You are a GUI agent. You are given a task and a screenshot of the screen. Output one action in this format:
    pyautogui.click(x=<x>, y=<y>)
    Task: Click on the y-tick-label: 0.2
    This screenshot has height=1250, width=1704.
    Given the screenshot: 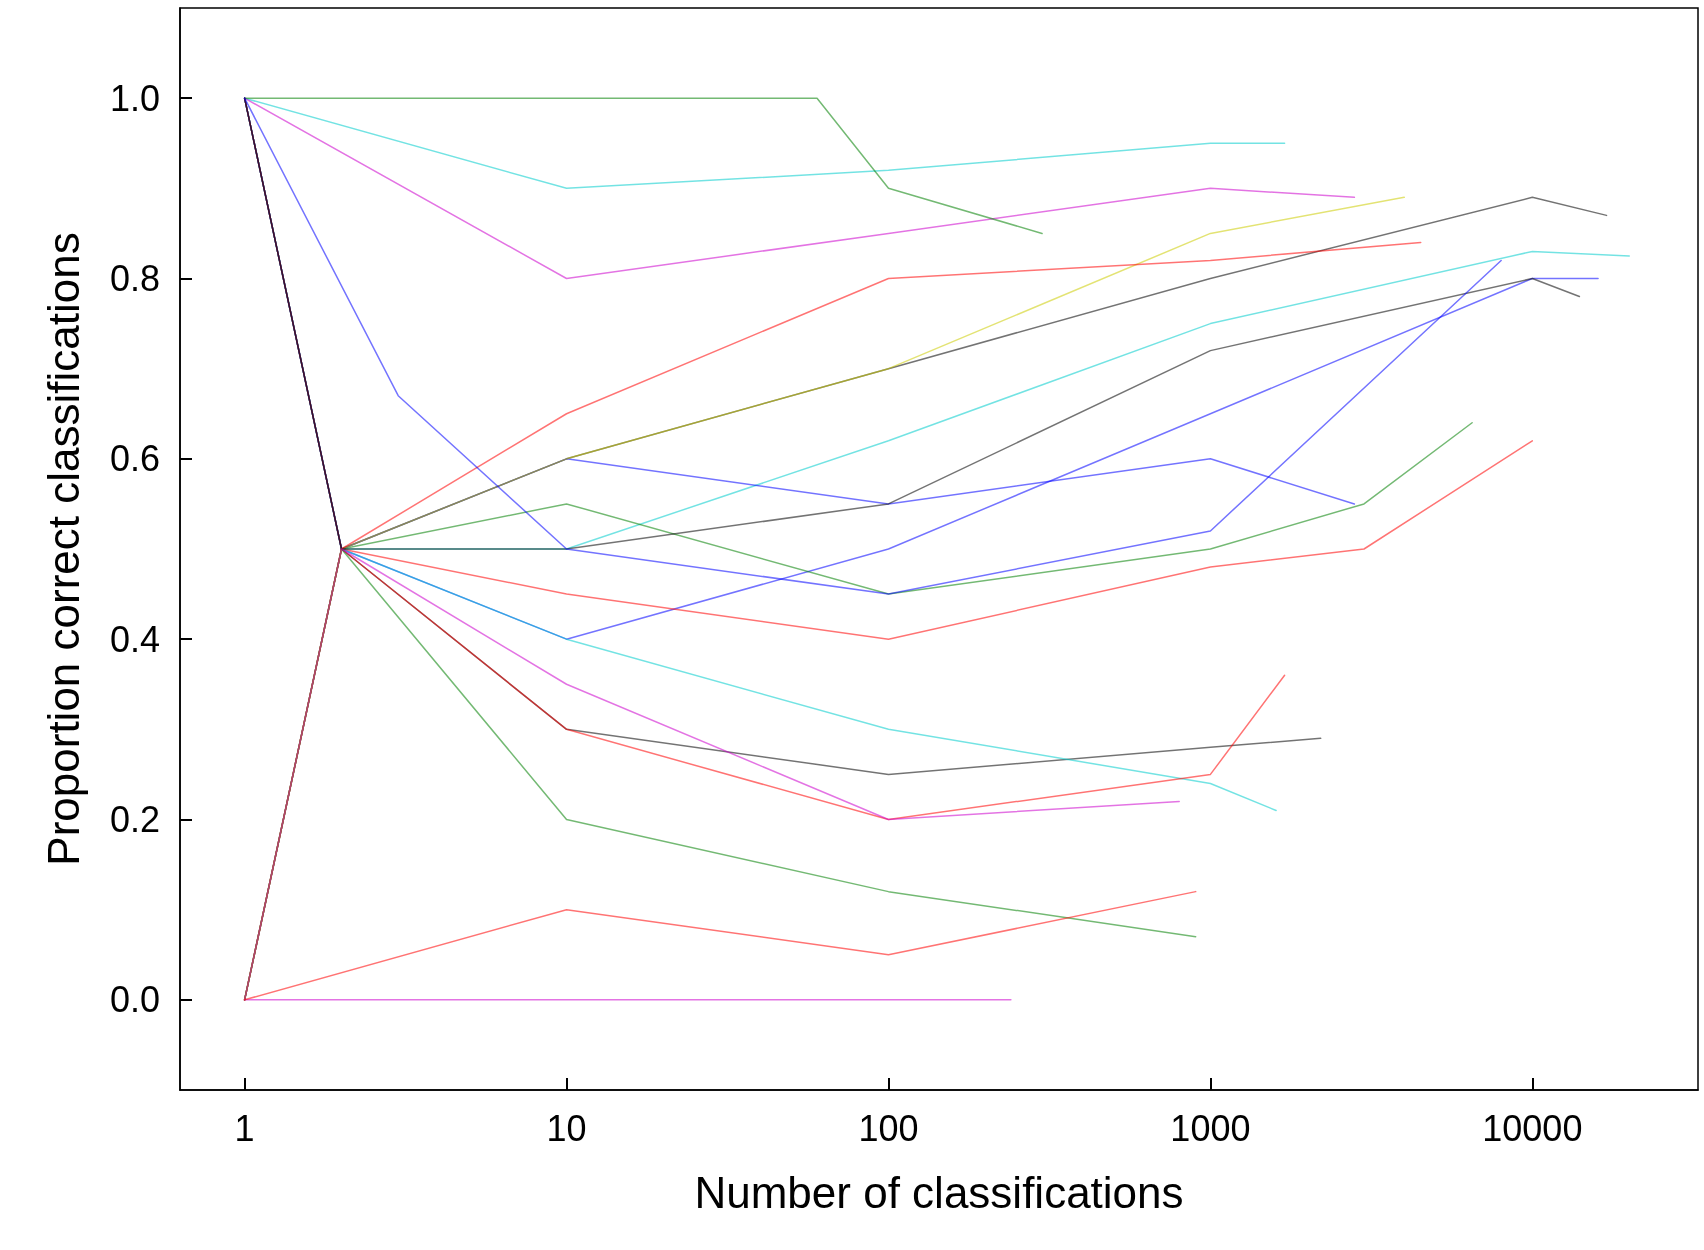 What is the action you would take?
    pyautogui.click(x=134, y=819)
    